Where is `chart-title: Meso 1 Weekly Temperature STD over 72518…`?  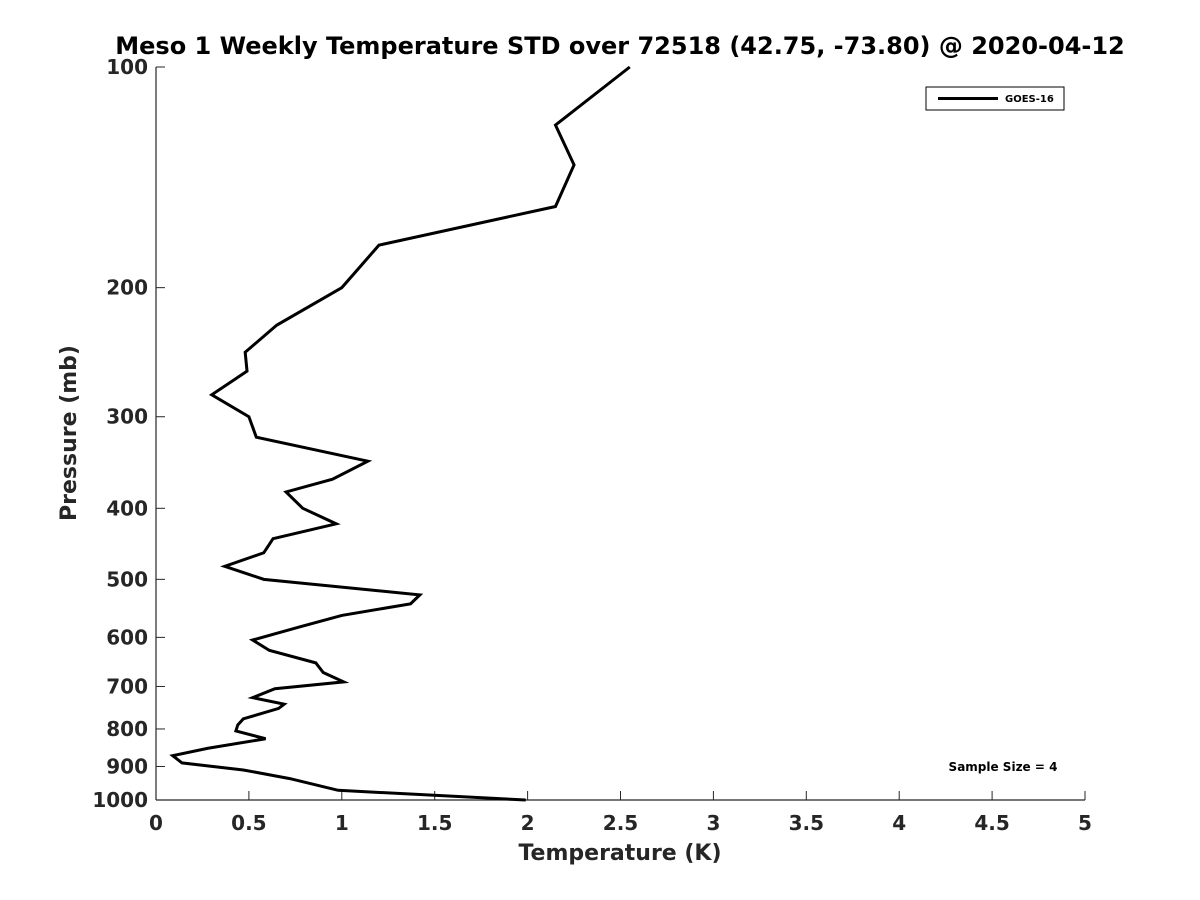 chart-title: Meso 1 Weekly Temperature STD over 72518… is located at coordinates (620, 46).